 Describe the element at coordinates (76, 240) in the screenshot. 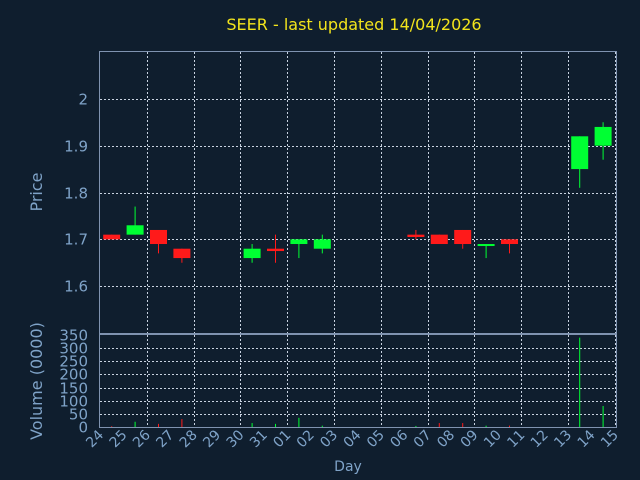

I see `price-y-tick-label: 1.7` at that location.